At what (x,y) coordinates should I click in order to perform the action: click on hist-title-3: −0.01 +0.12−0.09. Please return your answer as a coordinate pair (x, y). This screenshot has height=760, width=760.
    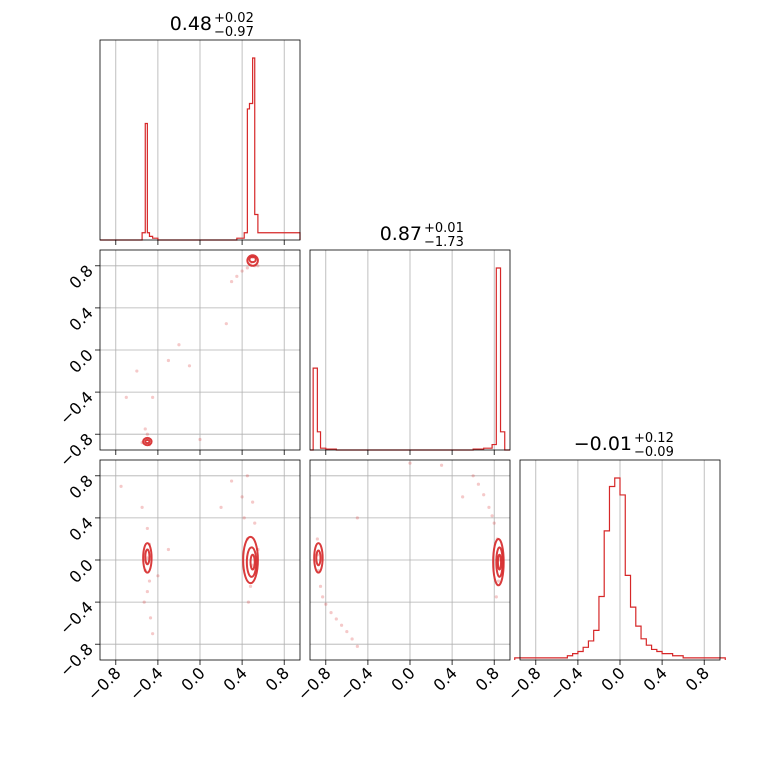
    Looking at the image, I should click on (624, 445).